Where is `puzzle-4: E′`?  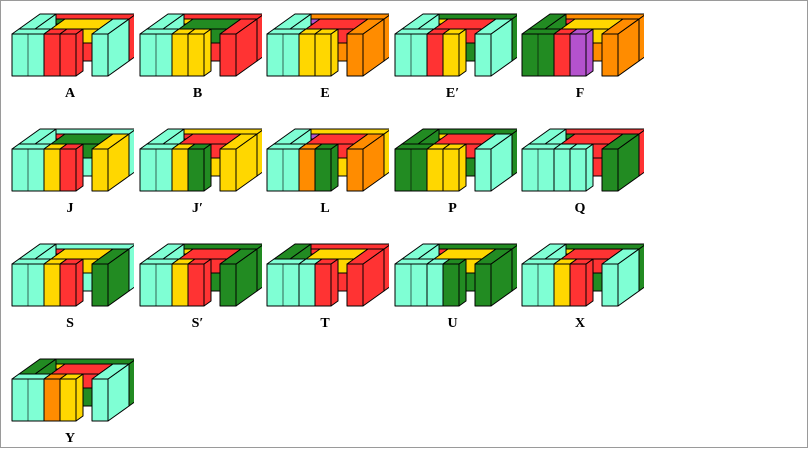
puzzle-4: E′ is located at coordinates (453, 59).